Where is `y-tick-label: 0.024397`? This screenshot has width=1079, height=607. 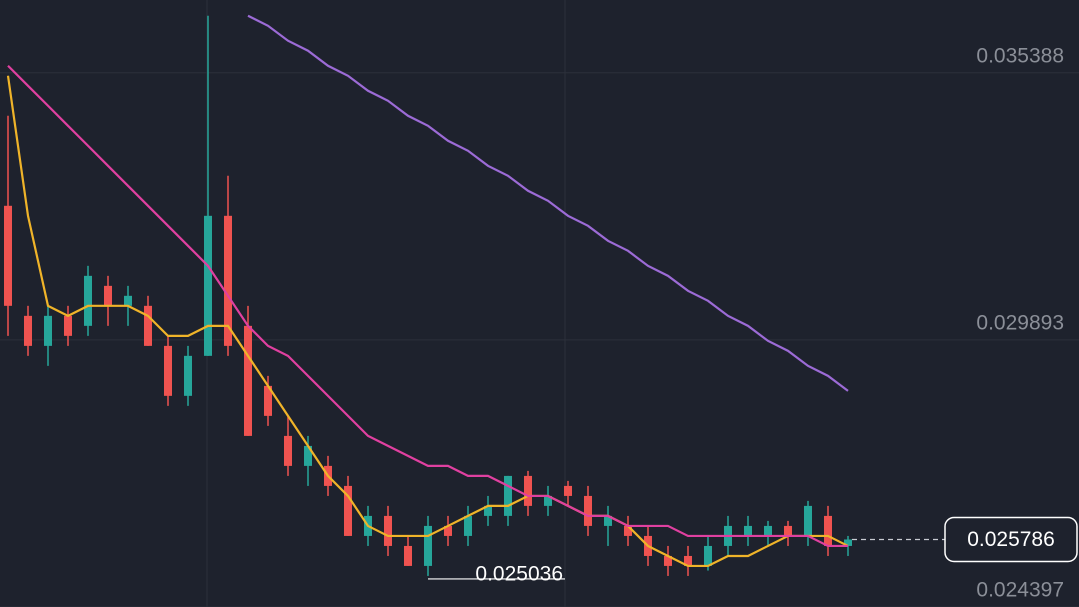 y-tick-label: 0.024397 is located at coordinates (1020, 590).